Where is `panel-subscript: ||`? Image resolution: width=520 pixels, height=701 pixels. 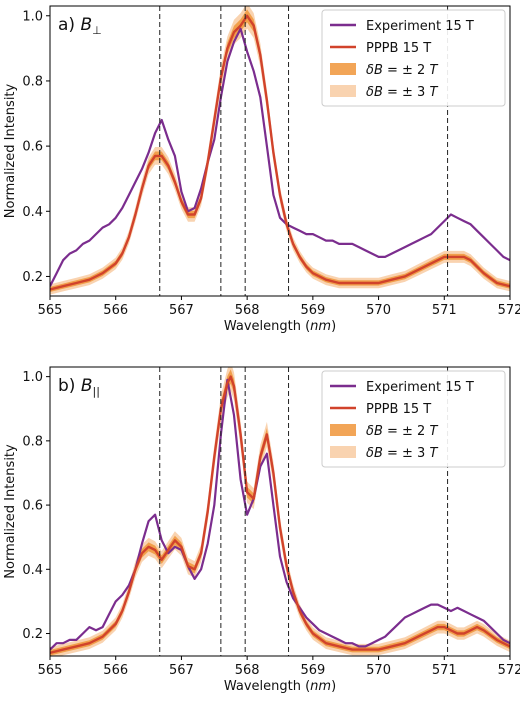 panel-subscript: || is located at coordinates (96, 391).